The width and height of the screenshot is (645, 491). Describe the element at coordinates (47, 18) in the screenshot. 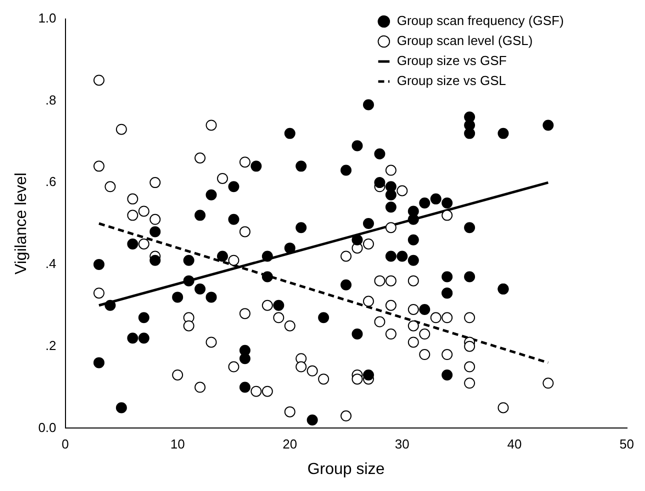

I see `y-tick-label: 1.0` at that location.